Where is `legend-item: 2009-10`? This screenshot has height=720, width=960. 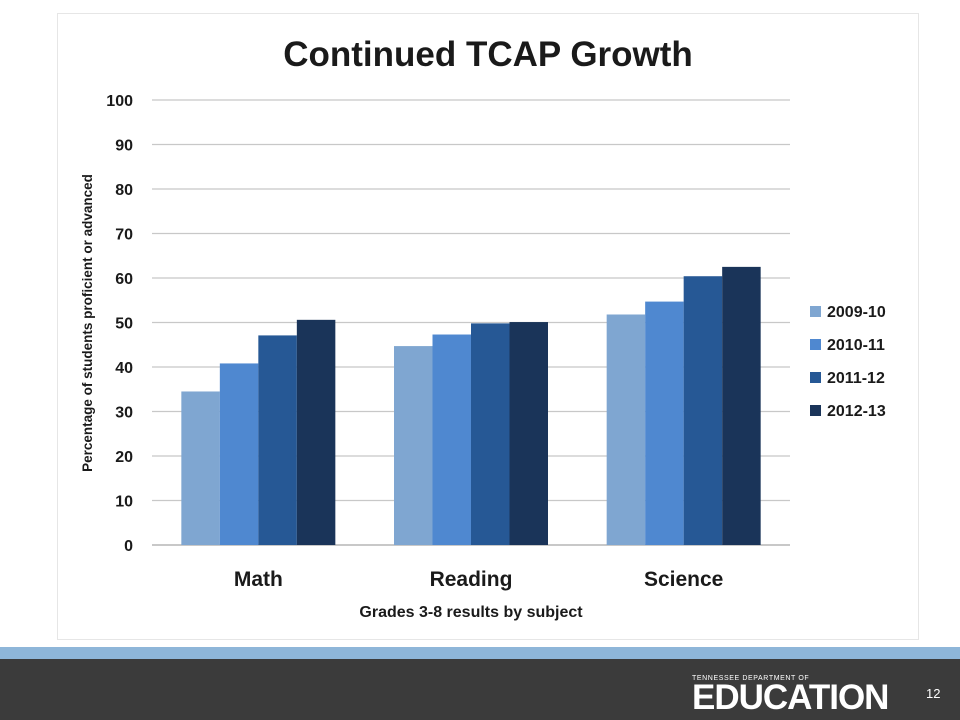
legend-item: 2009-10 is located at coordinates (848, 312).